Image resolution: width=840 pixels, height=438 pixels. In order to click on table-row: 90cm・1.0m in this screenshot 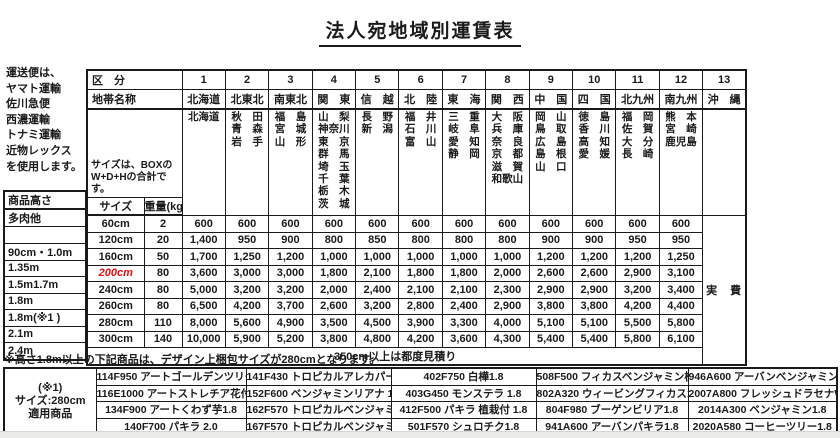, I will do `click(45, 251)`.